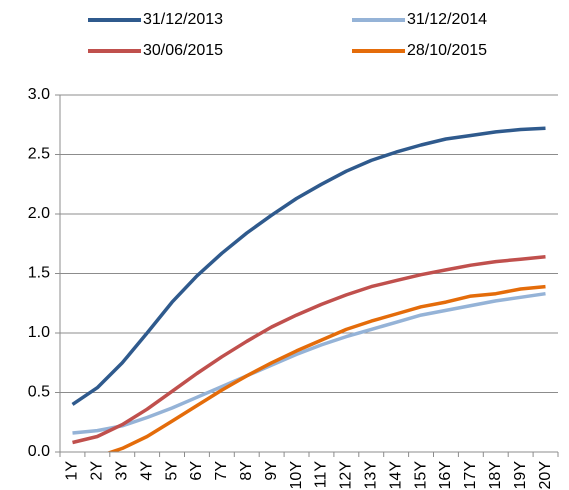 This screenshot has height=490, width=569. What do you see at coordinates (39, 273) in the screenshot?
I see `y-tick-label: 1.5` at bounding box center [39, 273].